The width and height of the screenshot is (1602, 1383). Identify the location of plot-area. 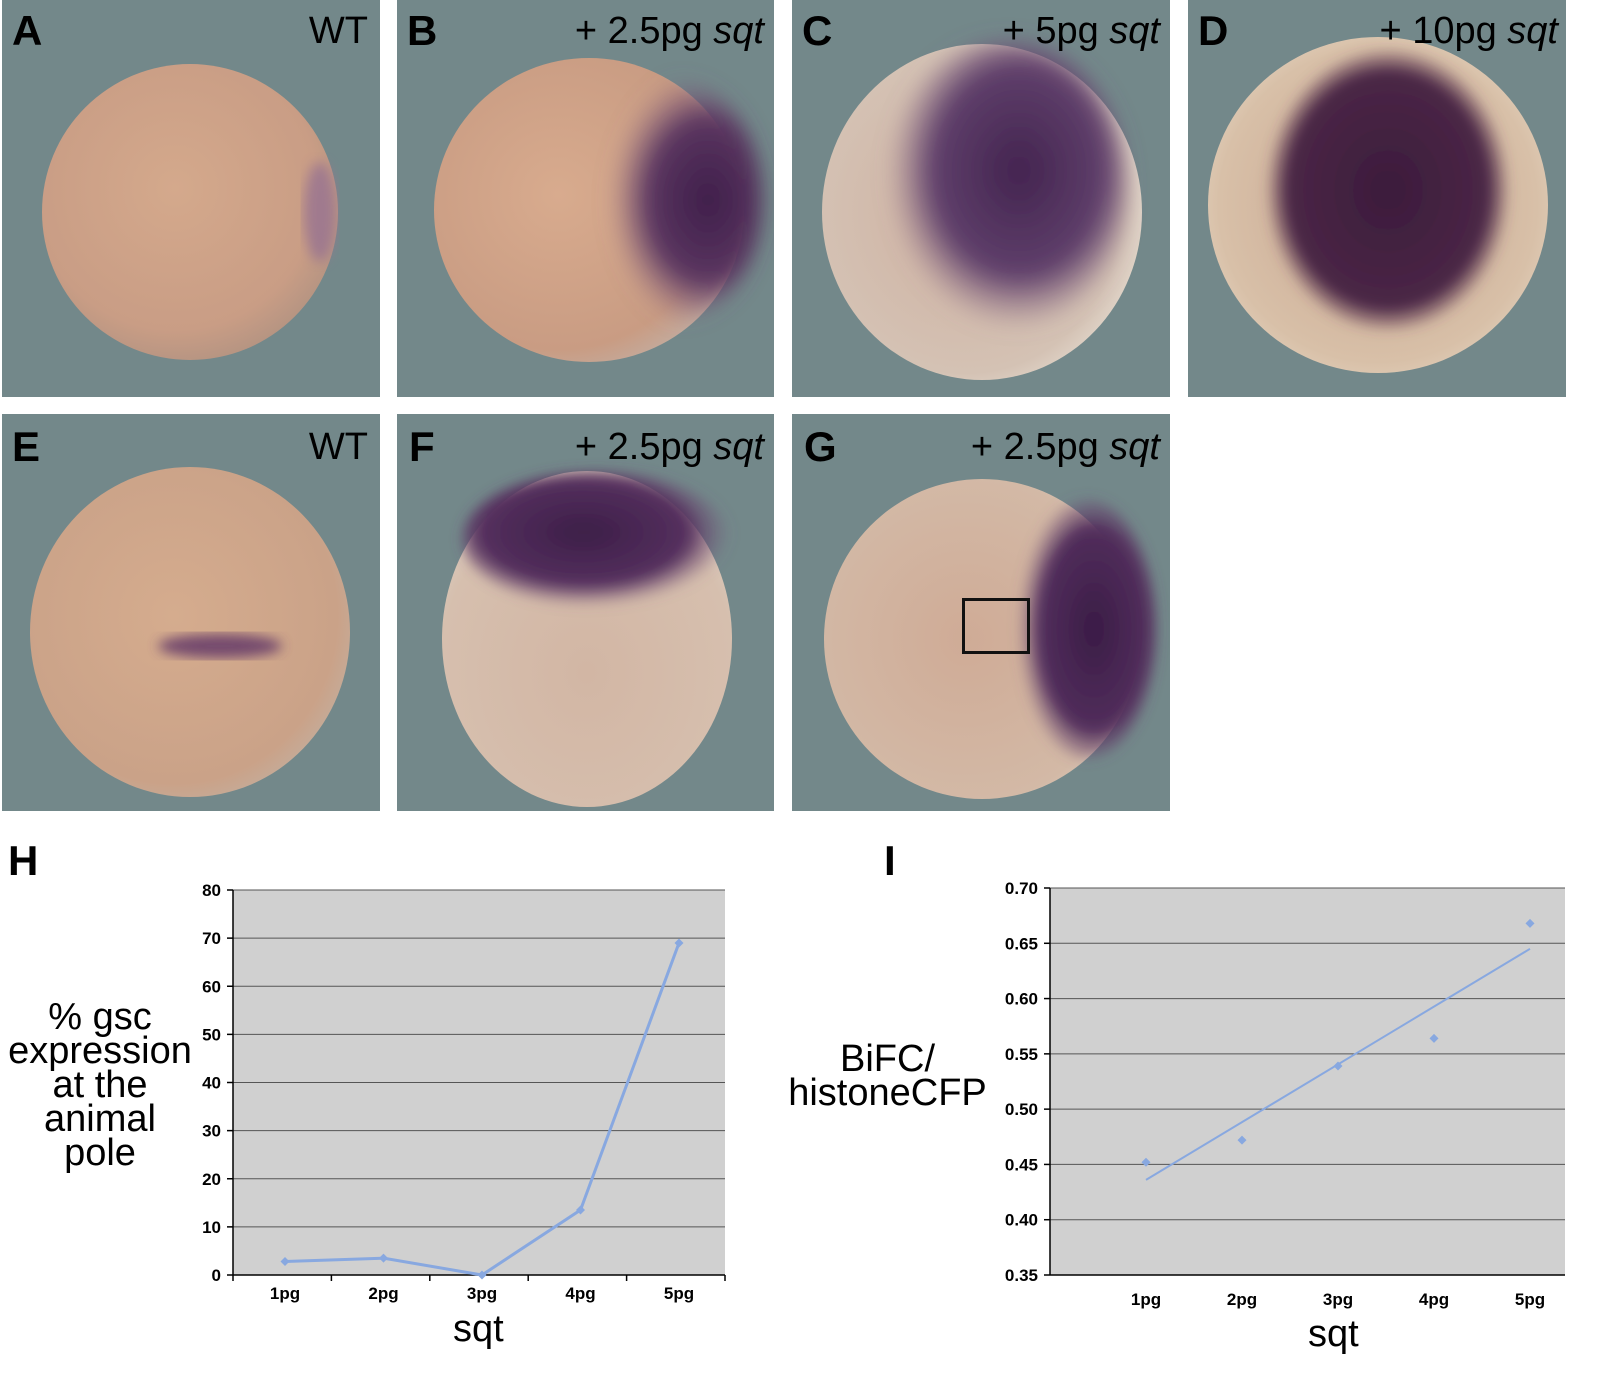
(1307, 1081).